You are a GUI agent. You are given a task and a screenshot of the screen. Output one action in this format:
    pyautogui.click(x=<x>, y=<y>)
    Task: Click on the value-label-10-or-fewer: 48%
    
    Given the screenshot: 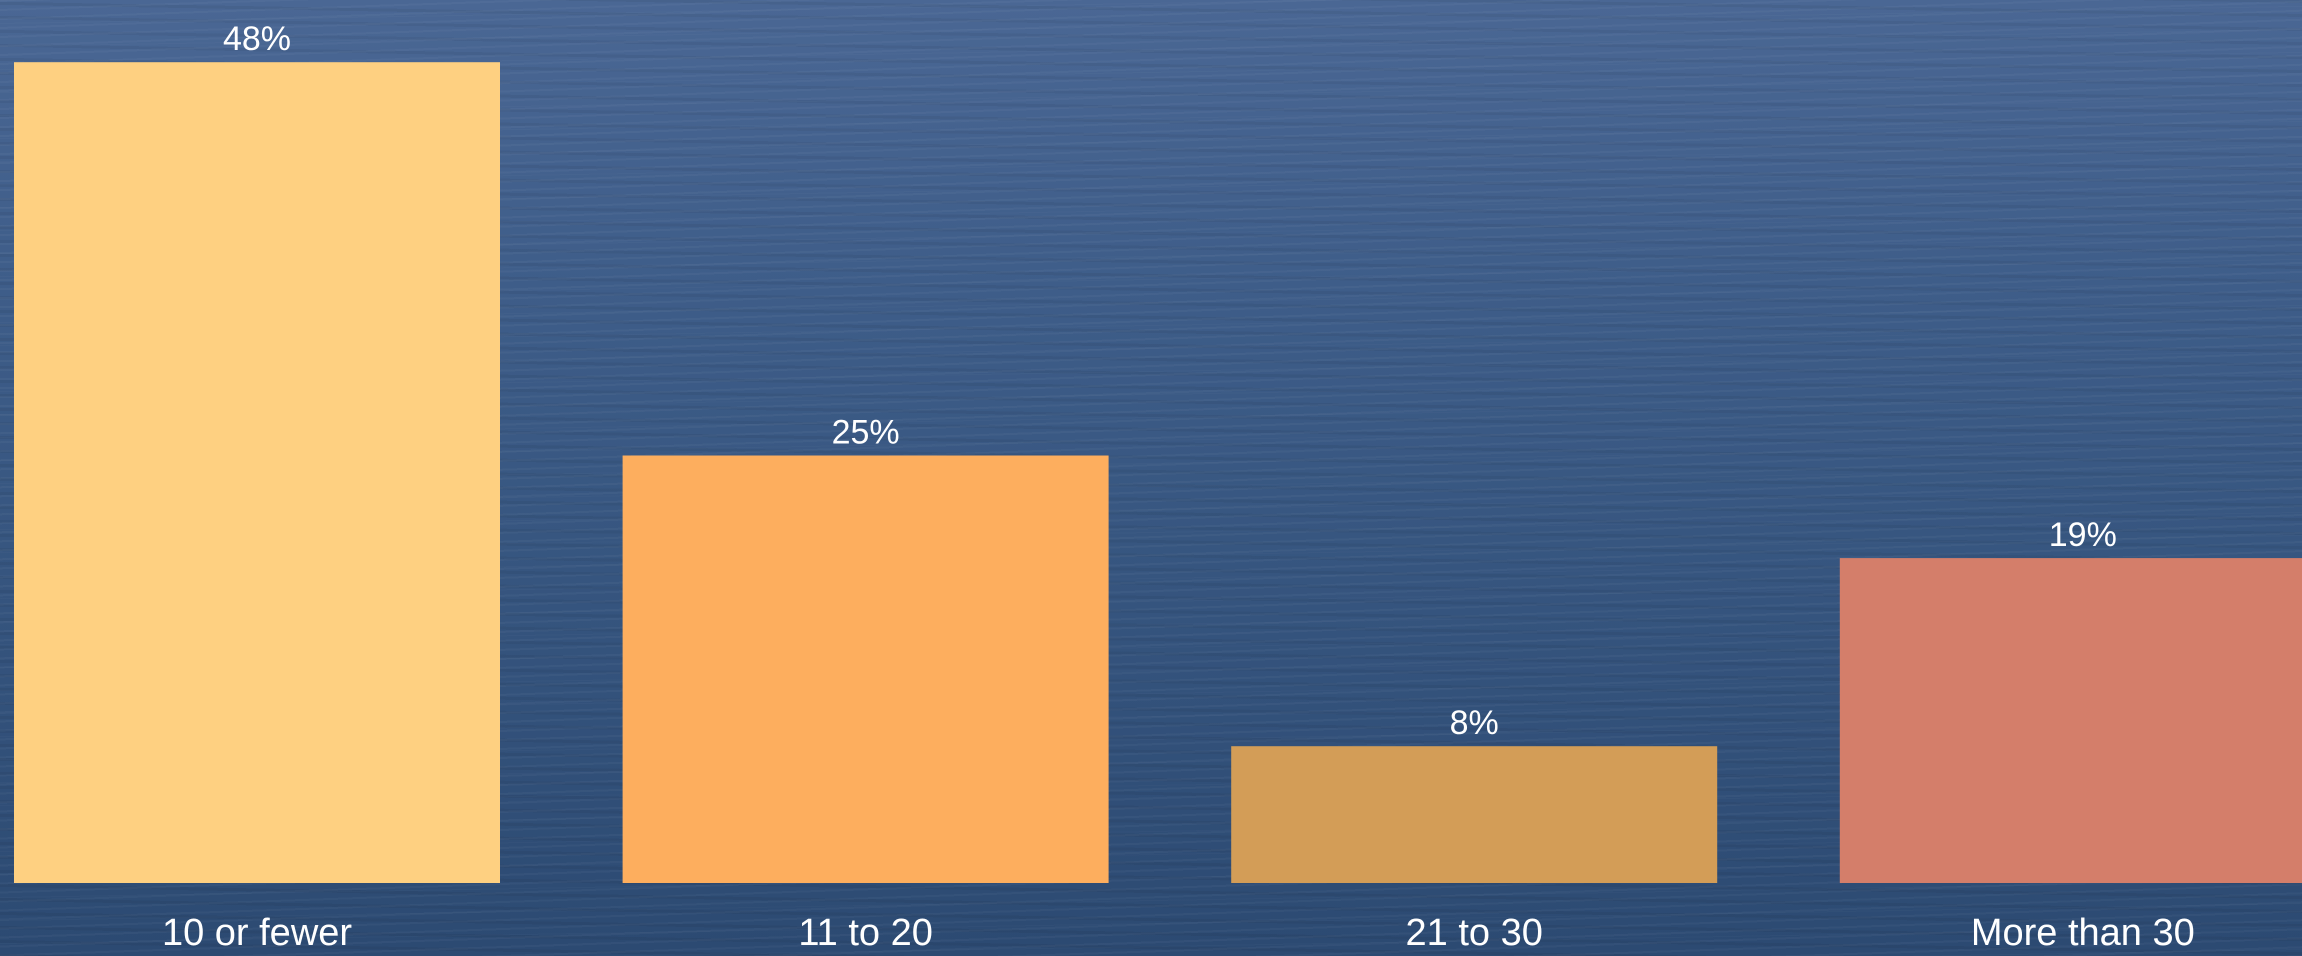 What is the action you would take?
    pyautogui.click(x=257, y=39)
    